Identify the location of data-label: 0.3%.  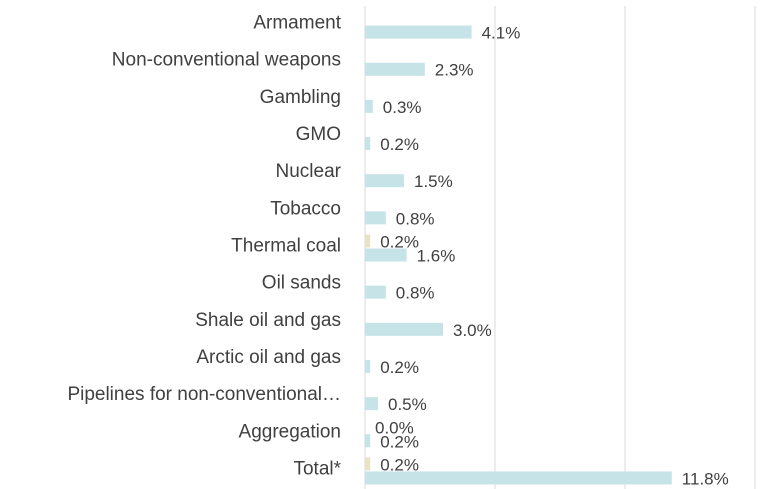
(402, 107).